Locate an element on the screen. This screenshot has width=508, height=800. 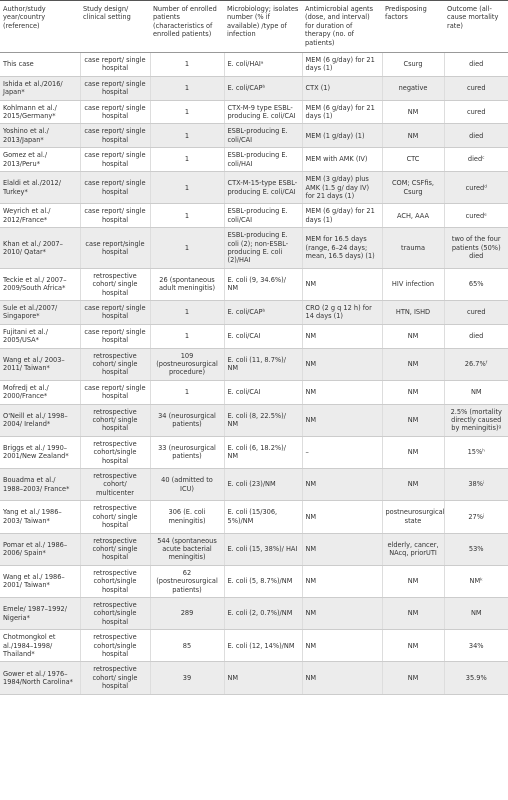
header-cell: Outcome (all-cause mortality rate) is located at coordinates (476, 27).